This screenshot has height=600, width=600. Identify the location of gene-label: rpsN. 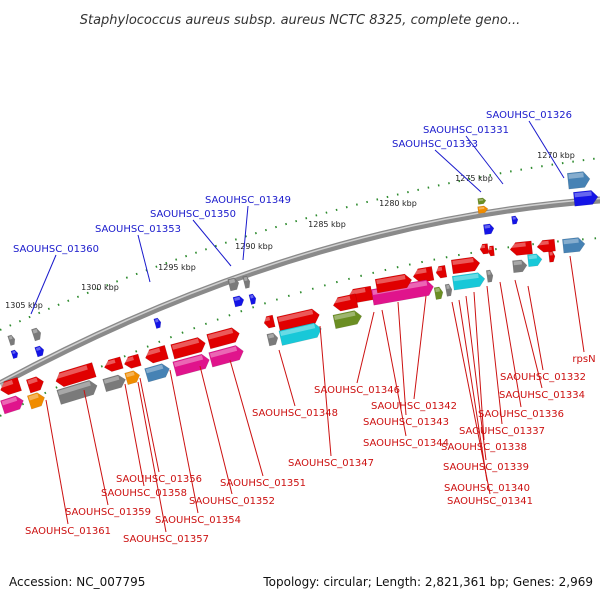
(583, 359).